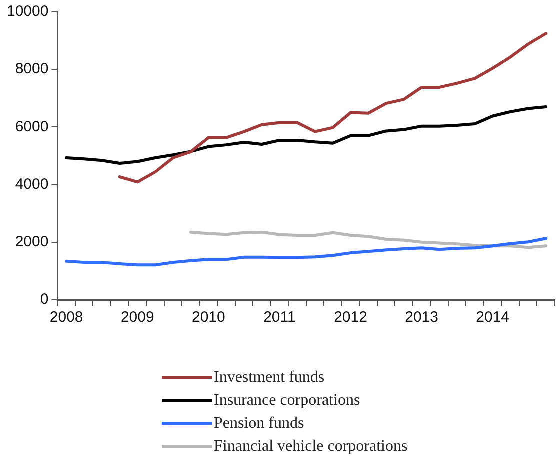 The image size is (559, 469). I want to click on legend-label: Pension funds, so click(259, 423).